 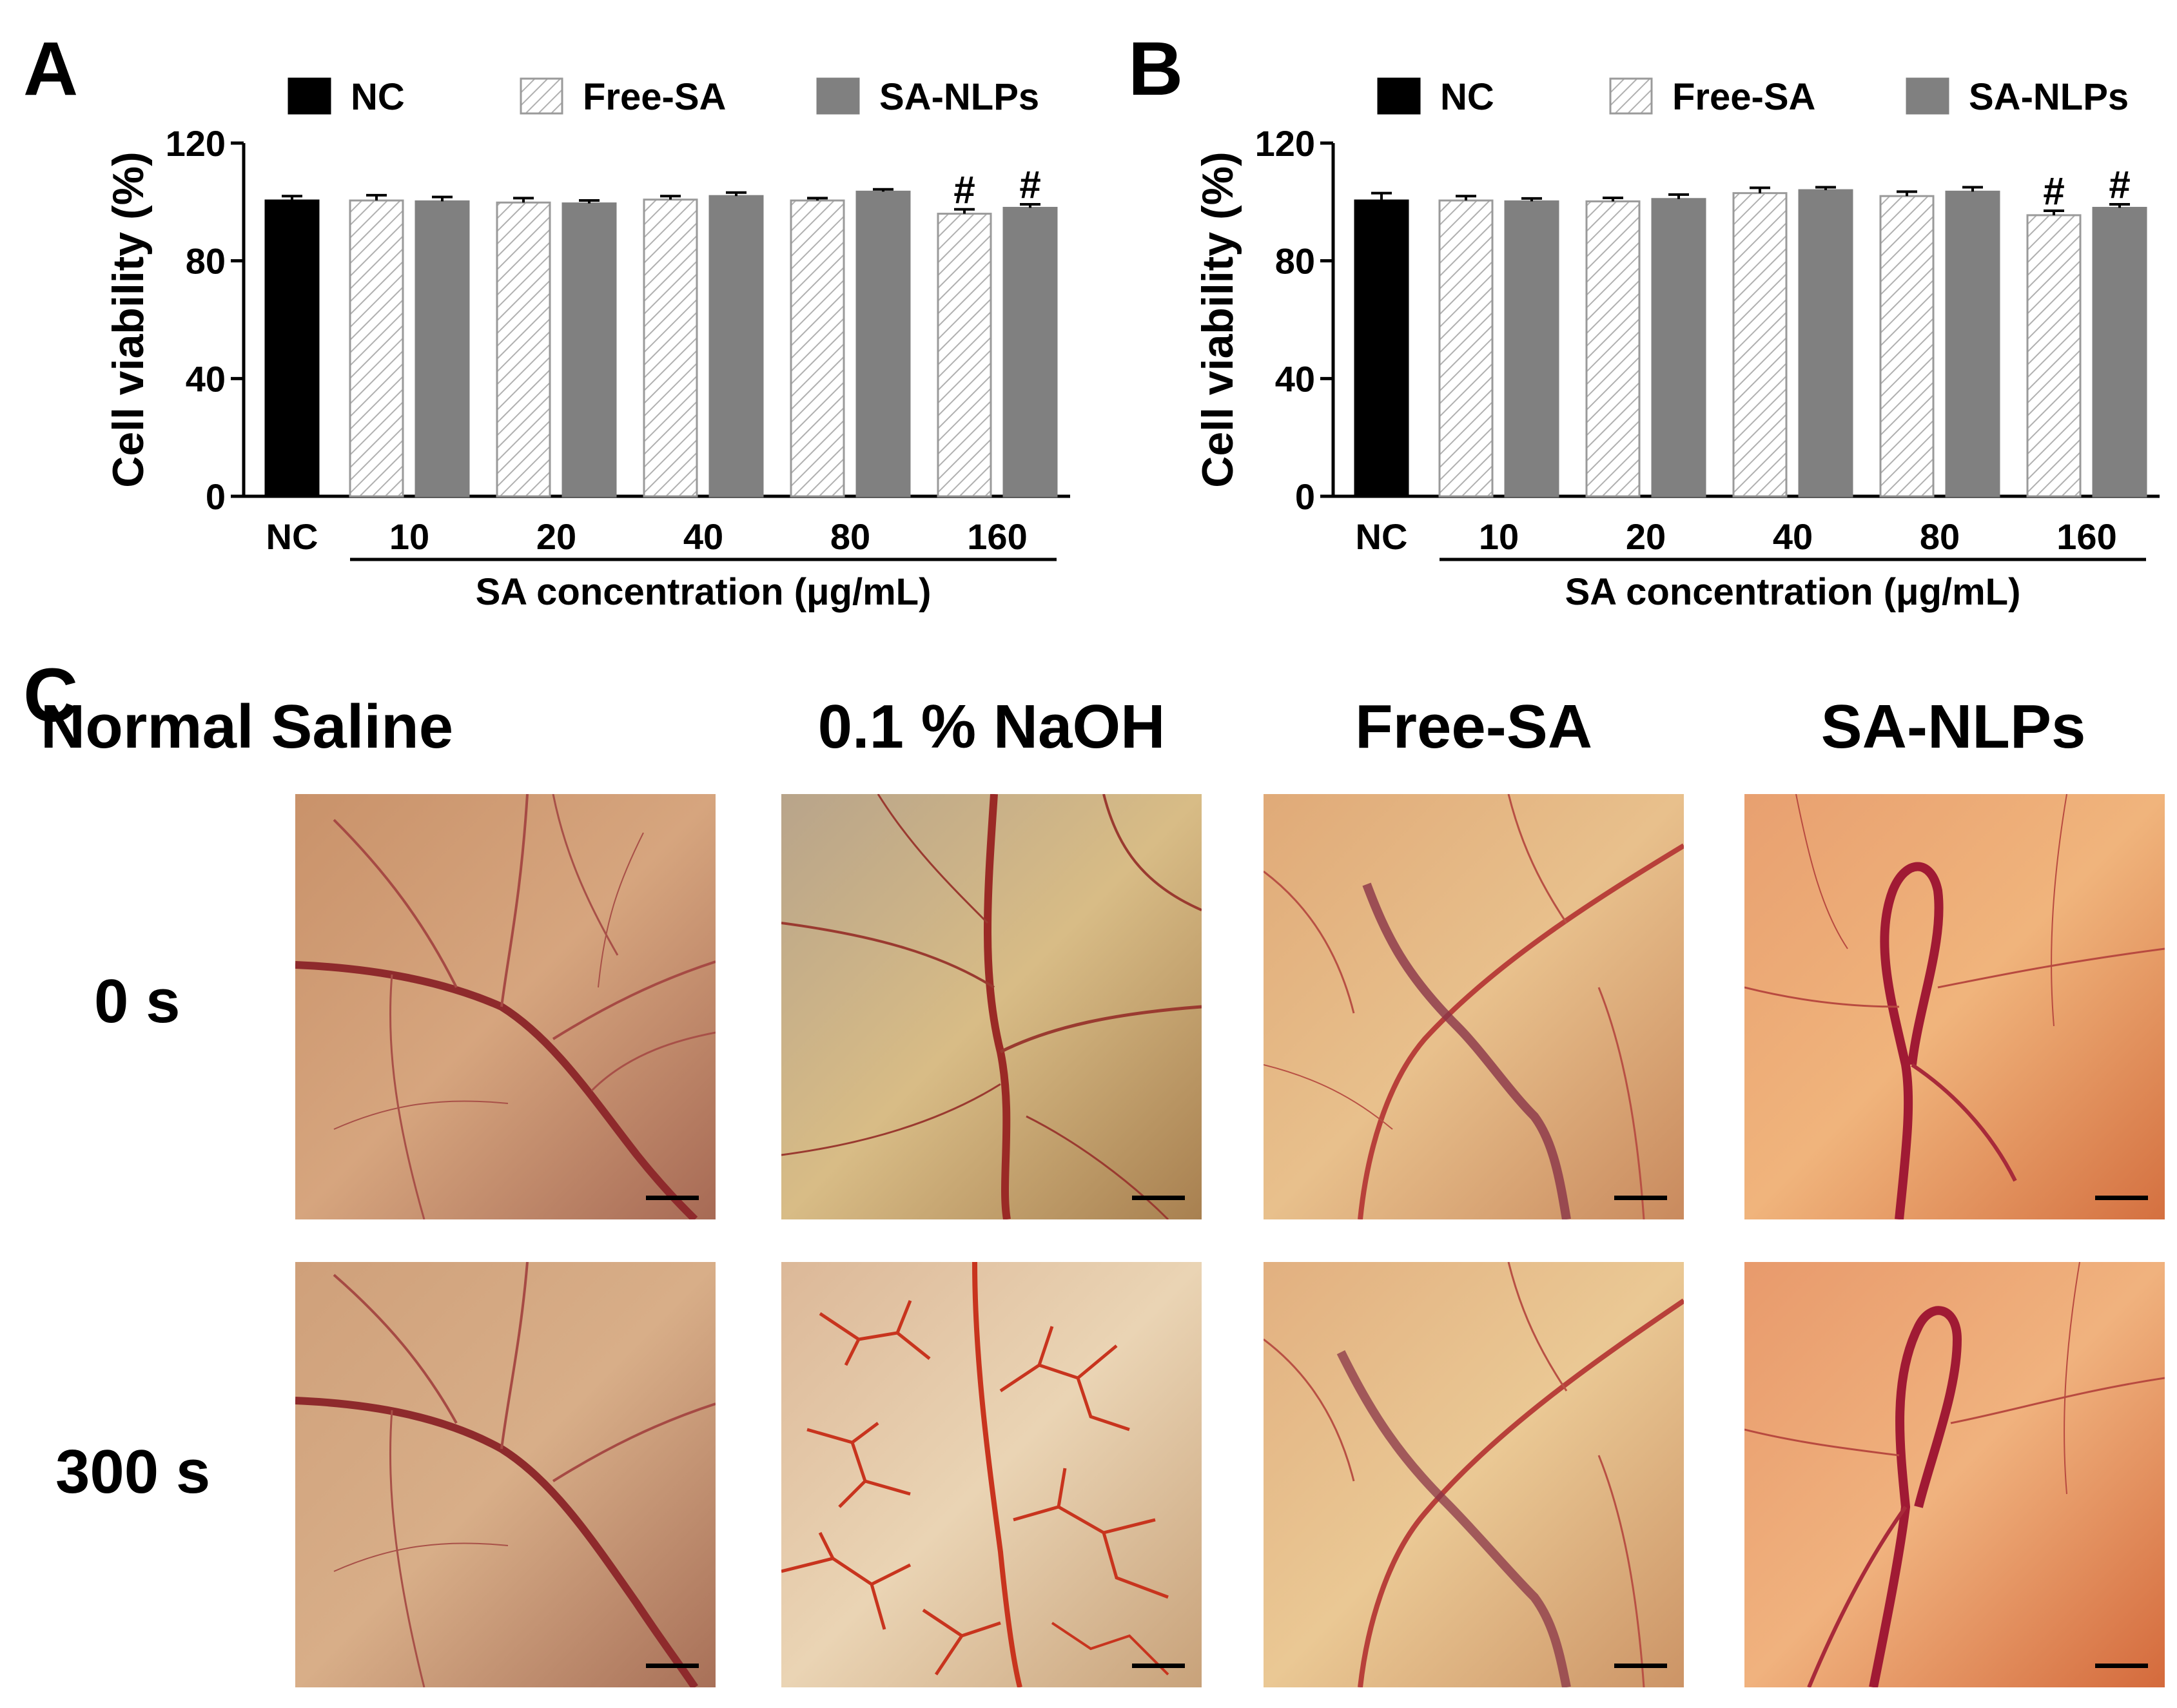 I want to click on panel-label-a: A, so click(x=51, y=69).